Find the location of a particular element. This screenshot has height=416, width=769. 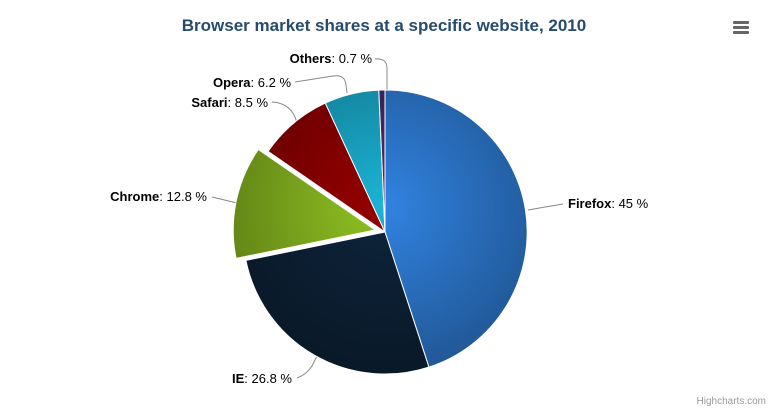

hamburger-menu-icon is located at coordinates (741, 27).